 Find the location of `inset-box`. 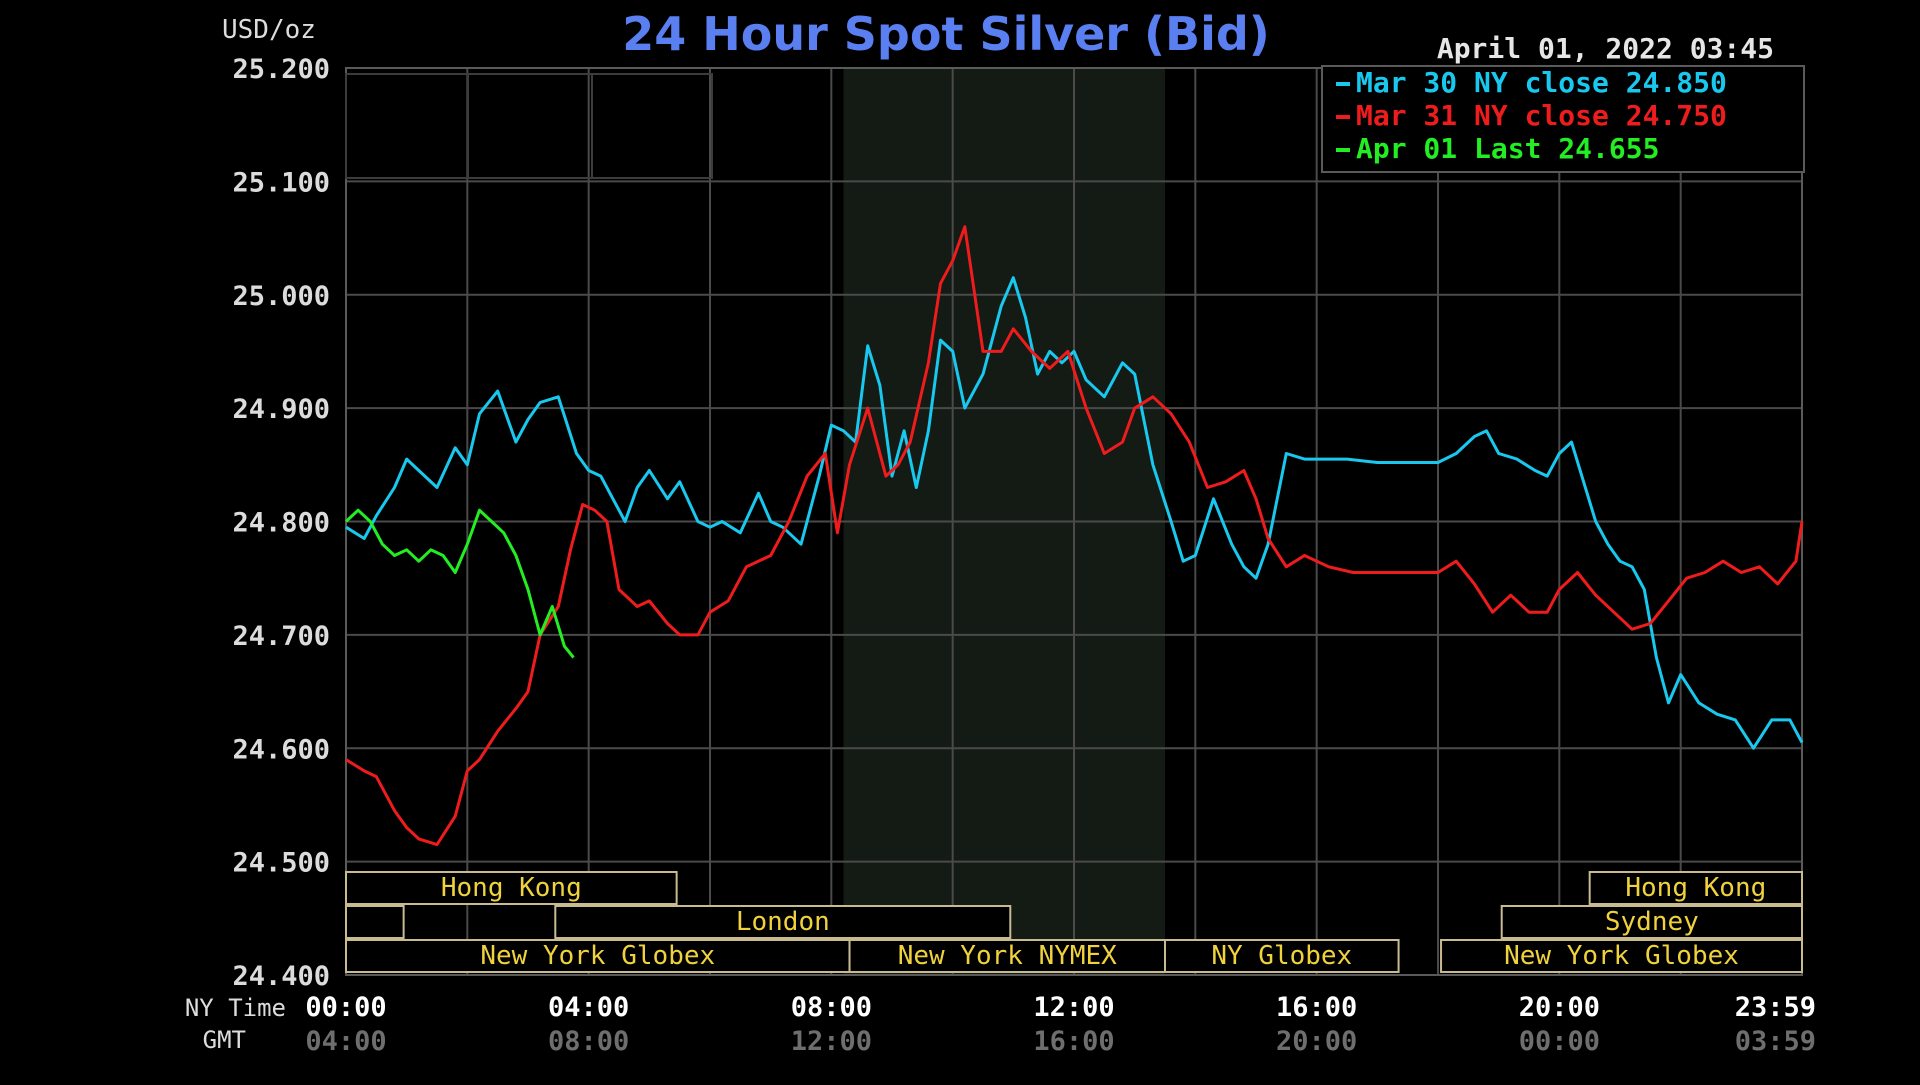

inset-box is located at coordinates (529, 126).